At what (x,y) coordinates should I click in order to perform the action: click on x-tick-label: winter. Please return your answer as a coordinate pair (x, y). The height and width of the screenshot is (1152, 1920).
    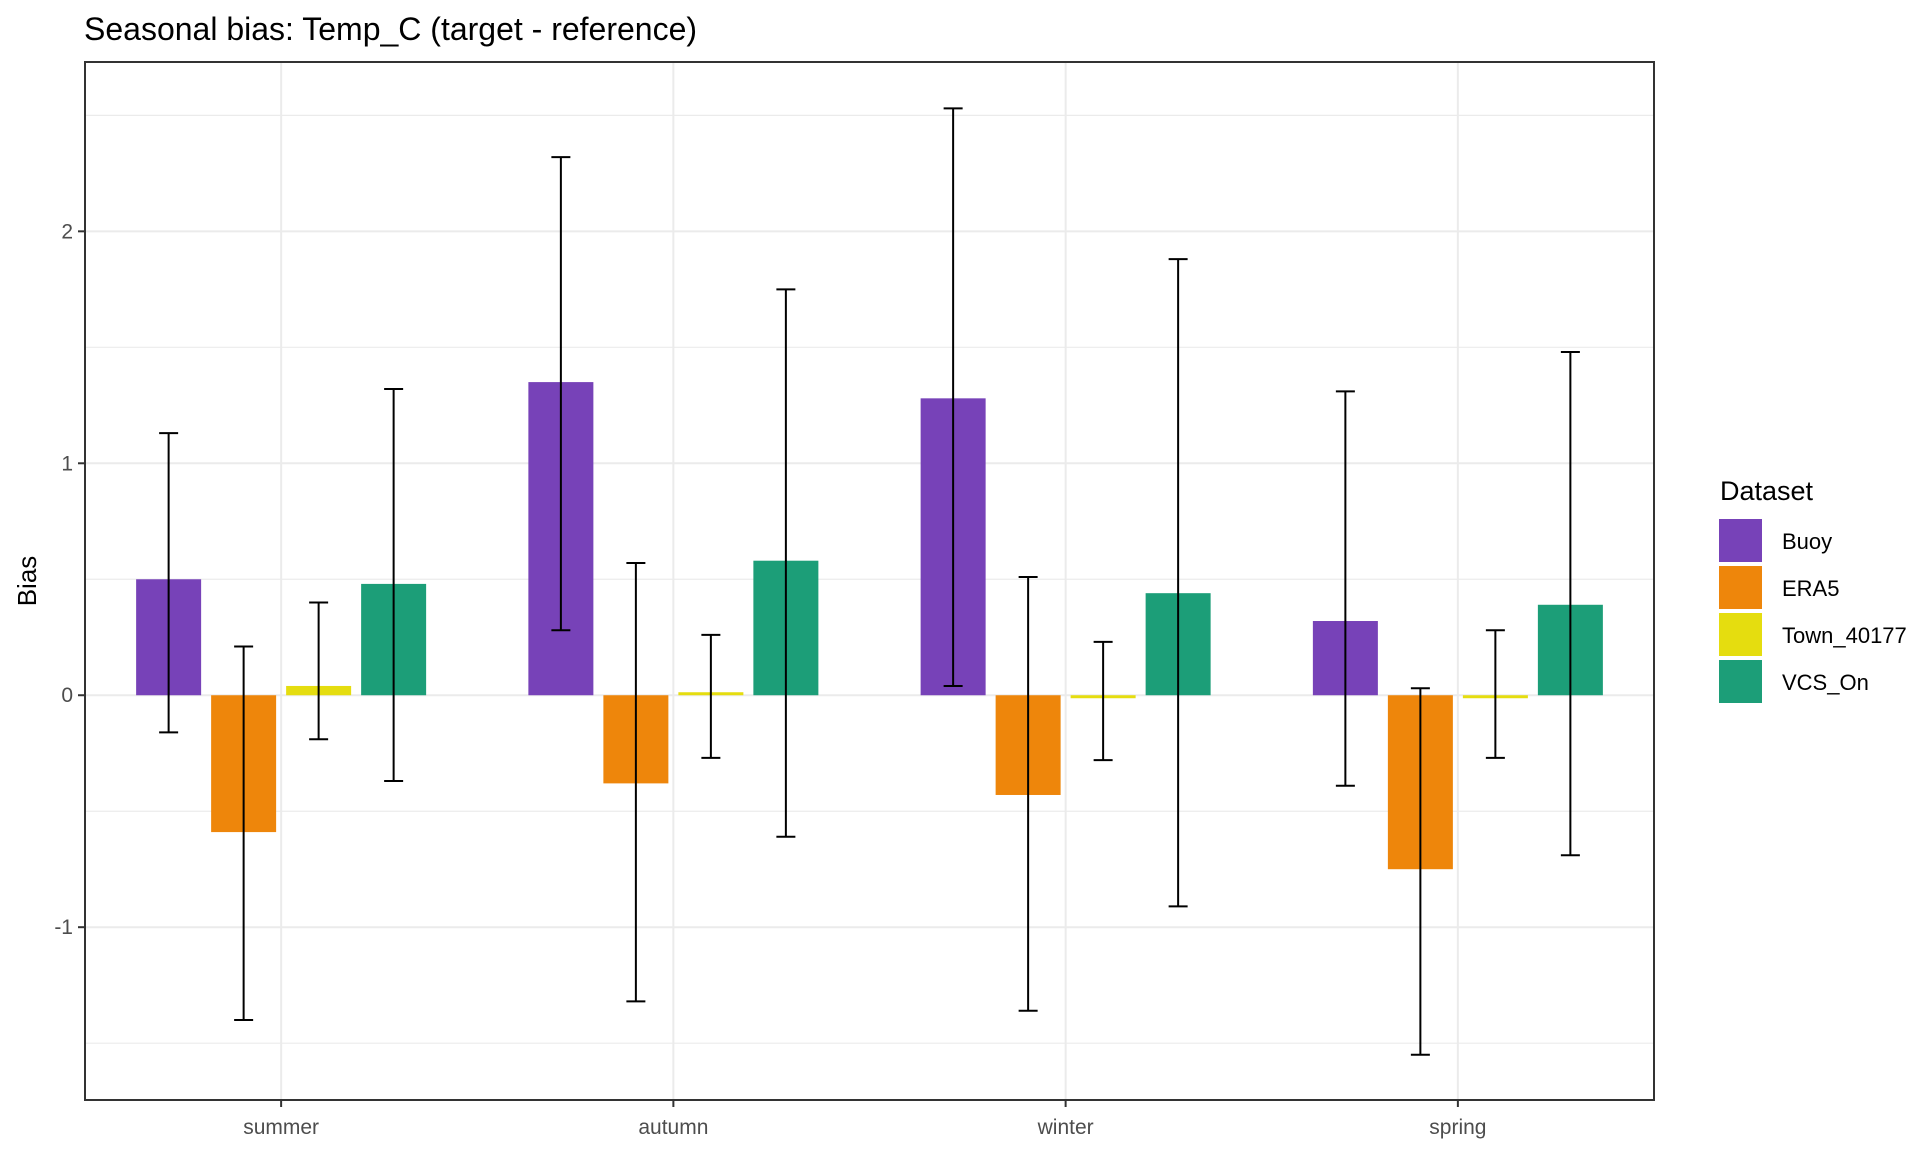
    Looking at the image, I should click on (1065, 1127).